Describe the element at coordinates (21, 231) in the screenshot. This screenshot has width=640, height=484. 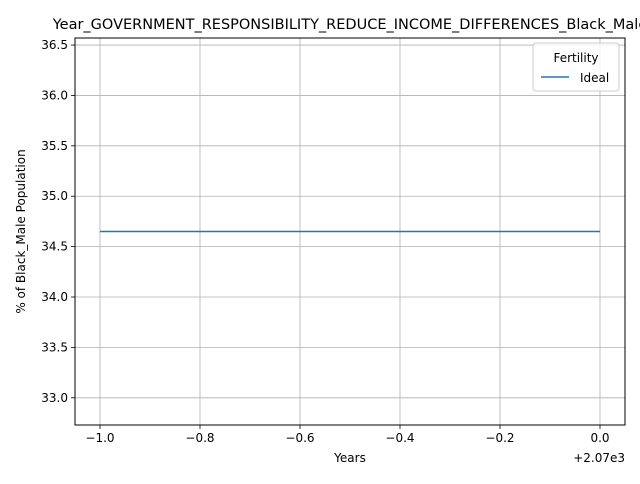
I see `y-axis-label: % of Black_Male Population` at that location.